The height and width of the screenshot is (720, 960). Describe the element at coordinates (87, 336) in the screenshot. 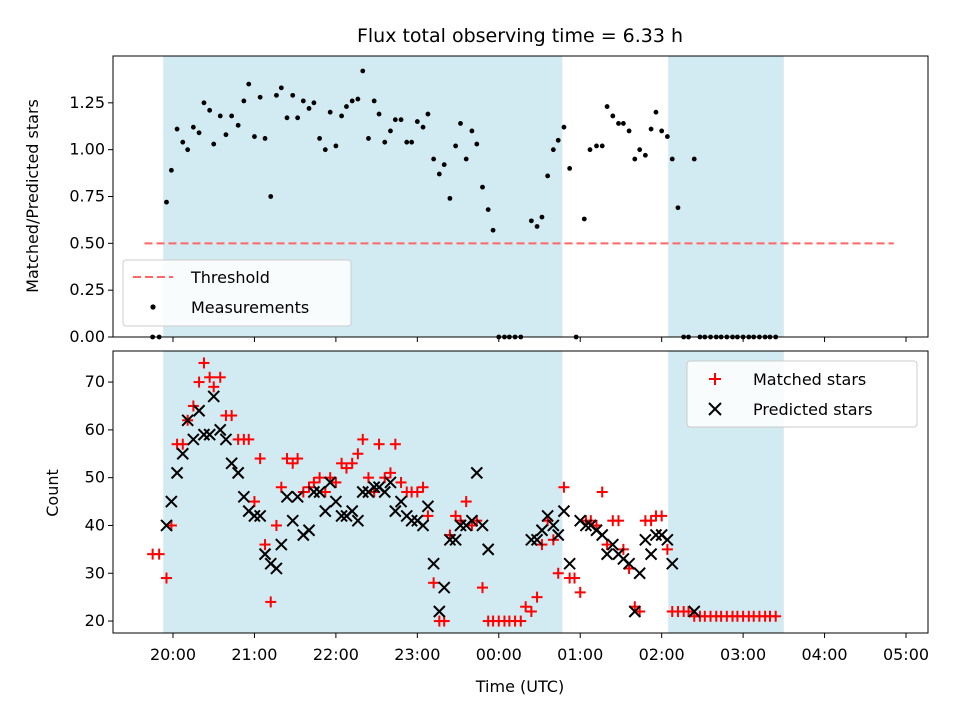

I see `top-ytick-label: 0.00` at that location.